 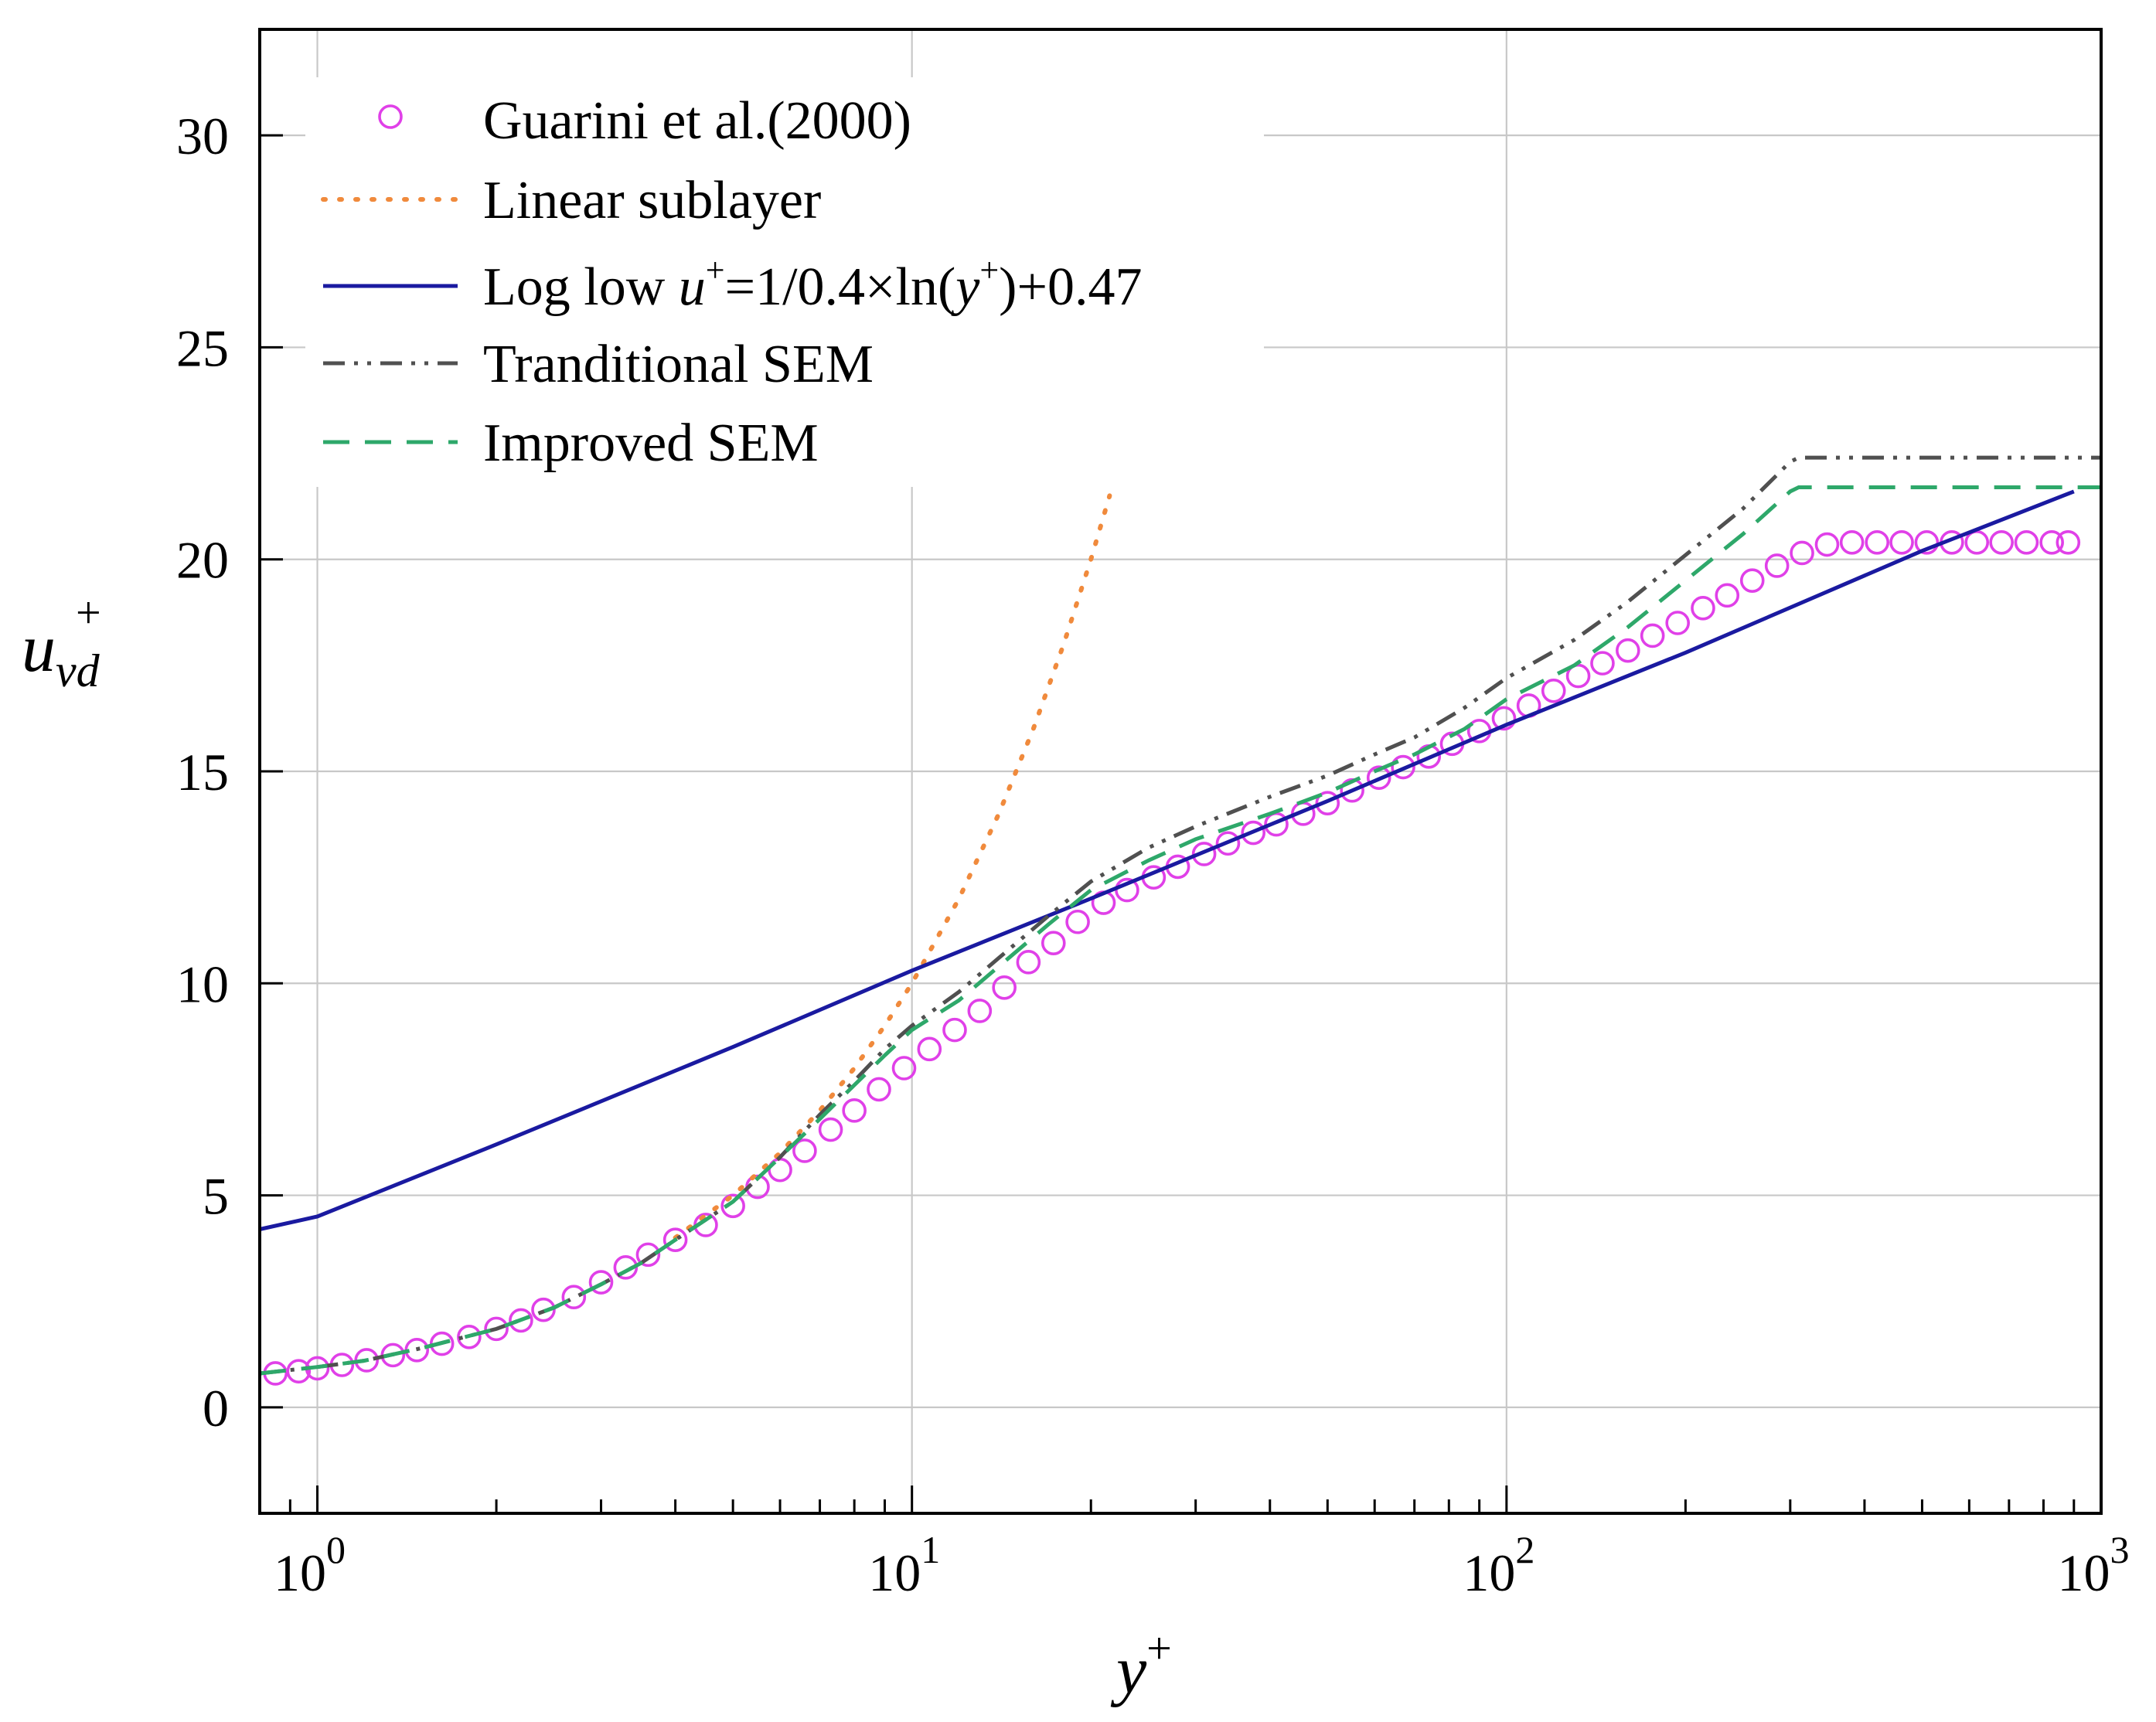 What do you see at coordinates (1141, 1665) in the screenshot?
I see `x-axis-title: y+` at bounding box center [1141, 1665].